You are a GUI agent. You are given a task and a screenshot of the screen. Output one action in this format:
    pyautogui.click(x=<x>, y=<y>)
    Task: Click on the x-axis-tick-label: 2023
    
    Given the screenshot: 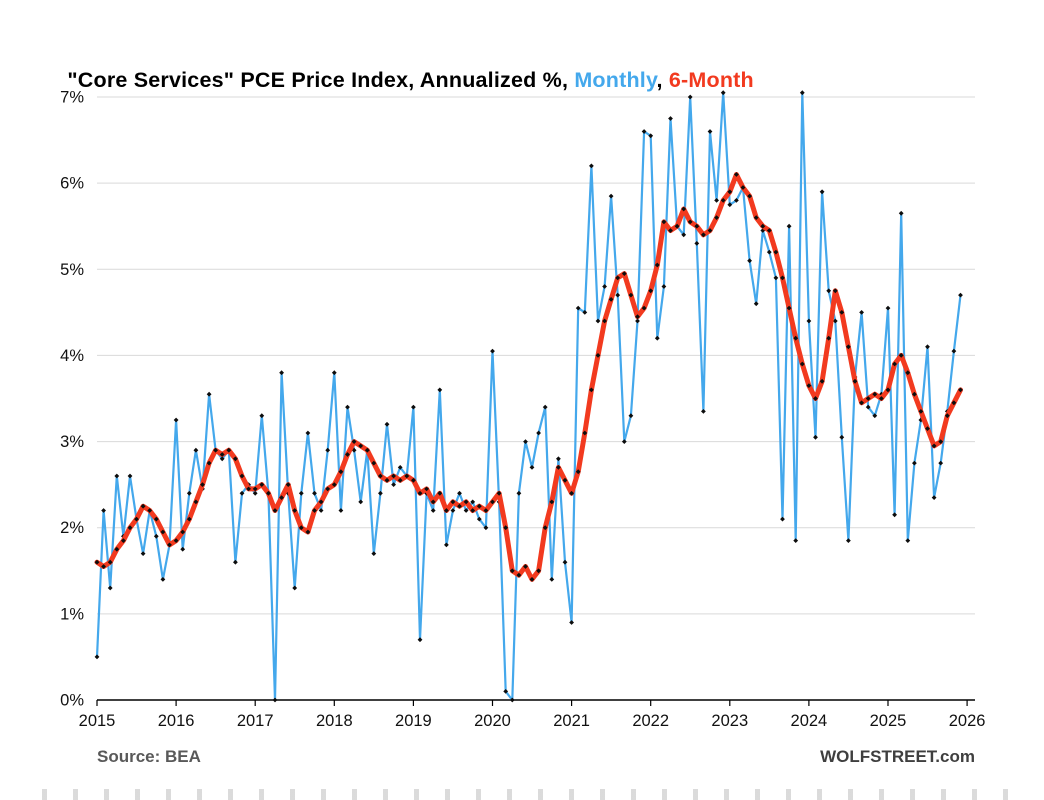 What is the action you would take?
    pyautogui.click(x=729, y=721)
    